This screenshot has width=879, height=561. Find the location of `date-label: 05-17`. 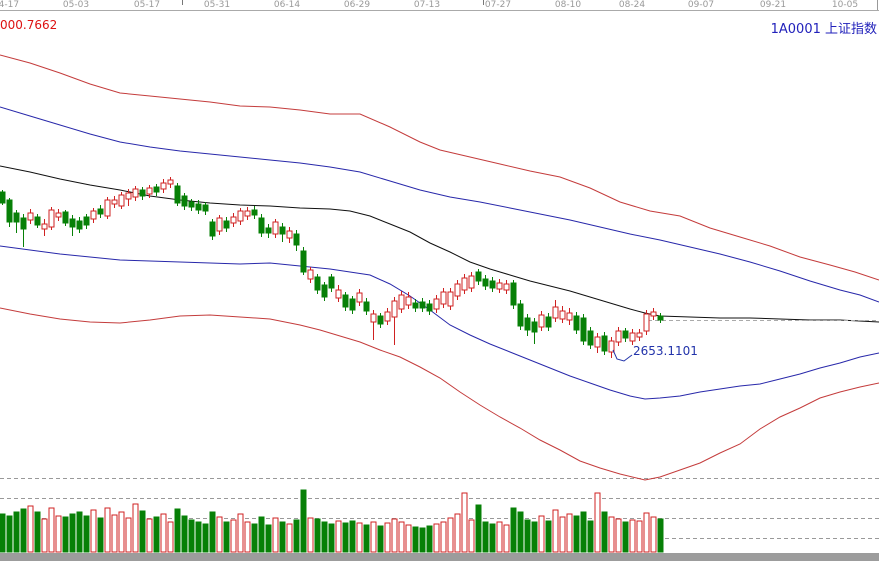

date-label: 05-17 is located at coordinates (147, 5).